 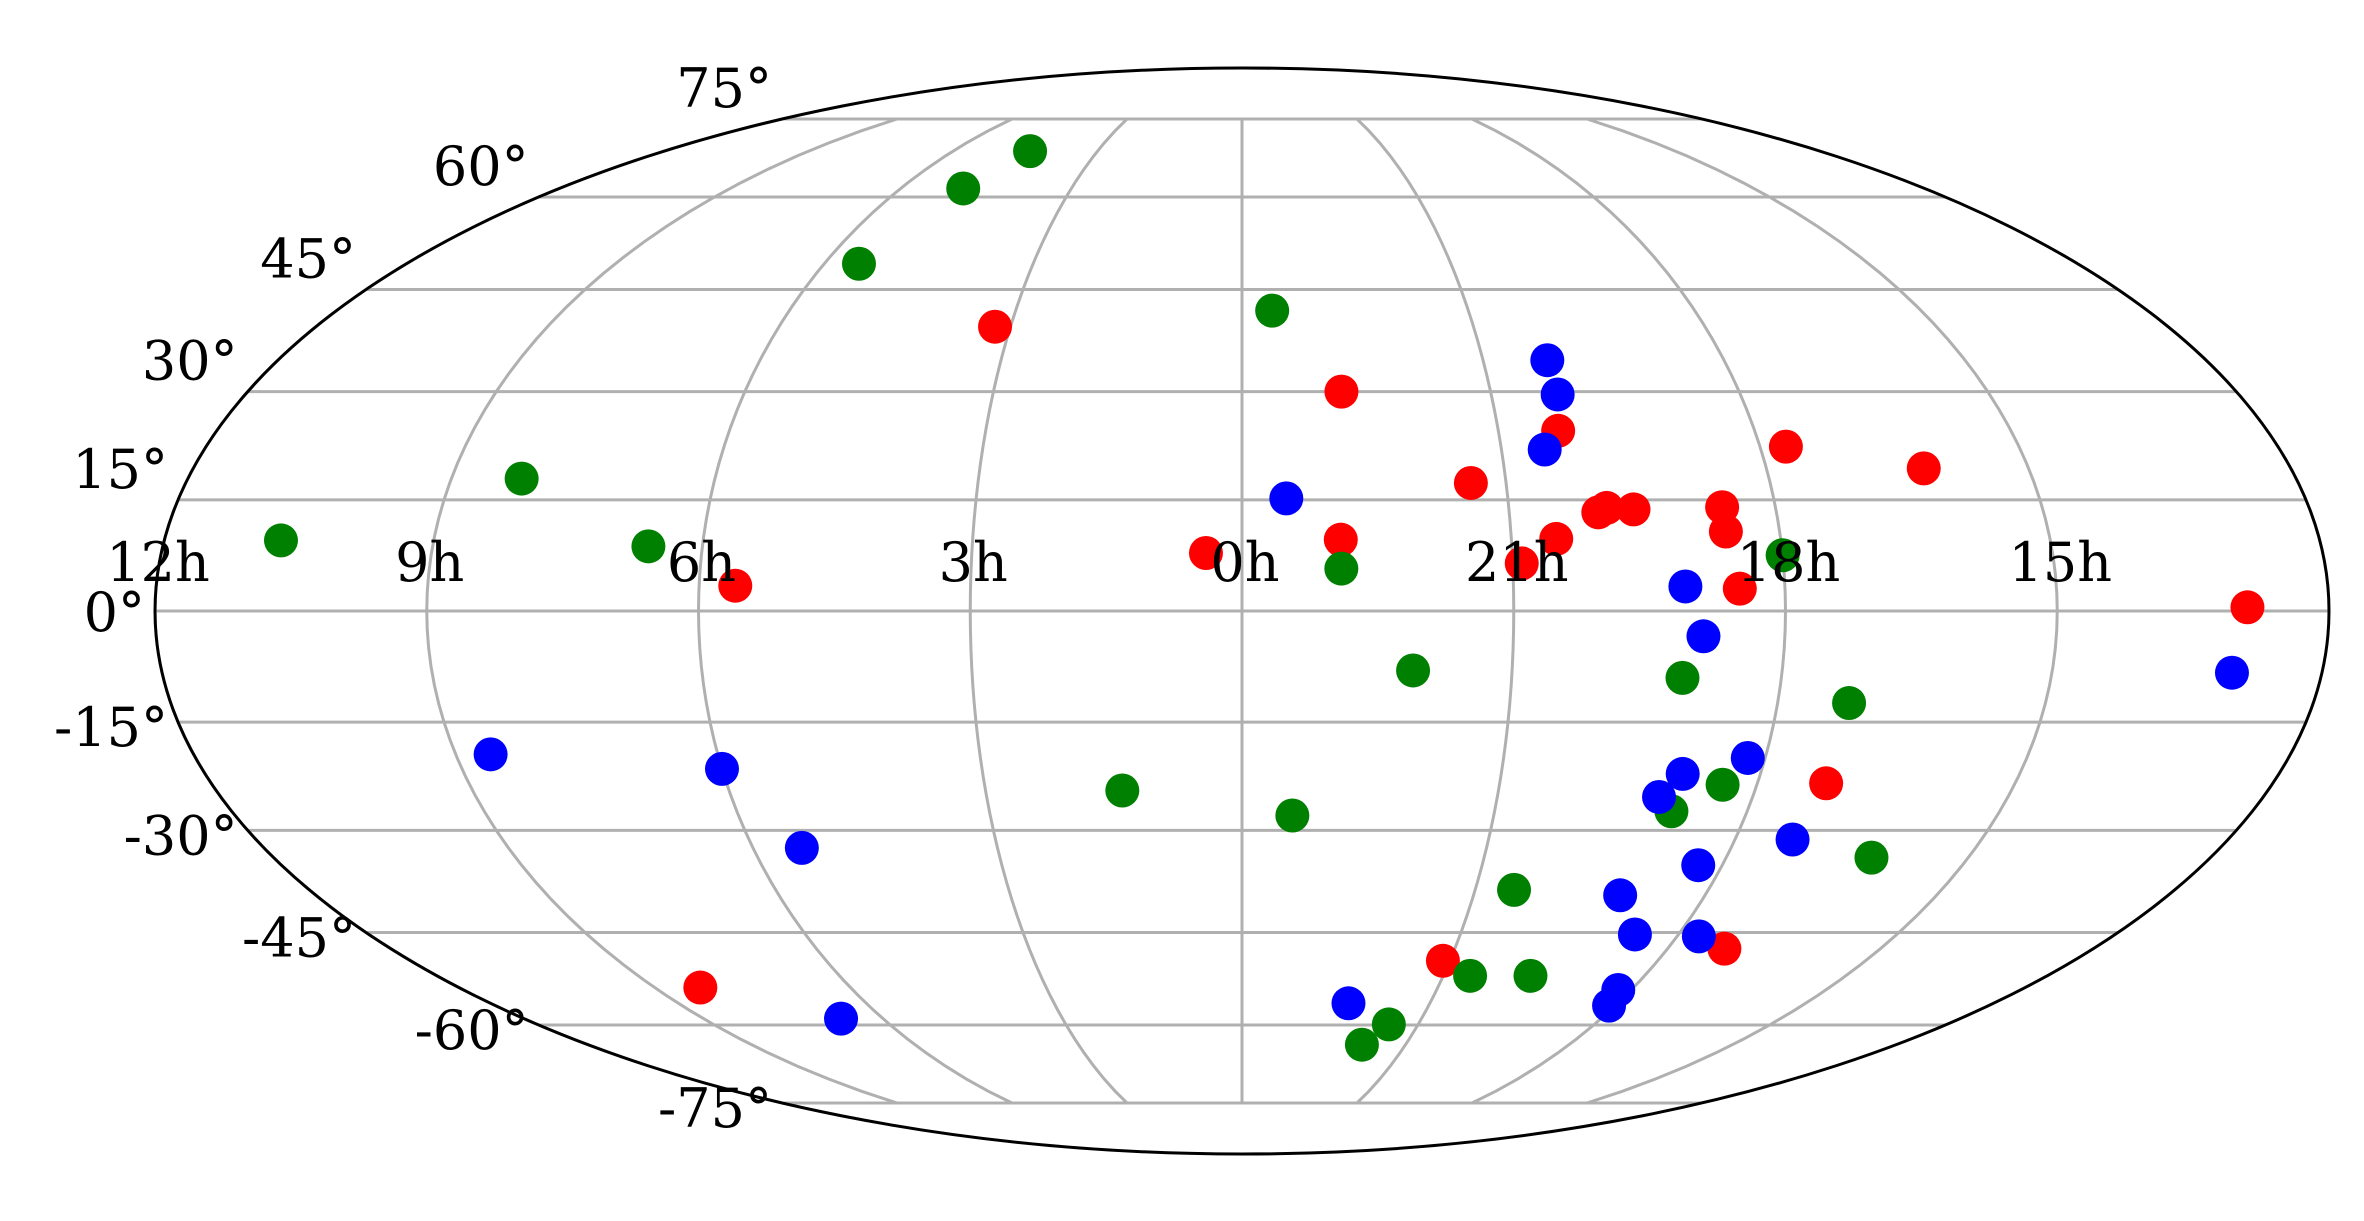 What do you see at coordinates (715, 1108) in the screenshot?
I see `y-tick-label: -75°` at bounding box center [715, 1108].